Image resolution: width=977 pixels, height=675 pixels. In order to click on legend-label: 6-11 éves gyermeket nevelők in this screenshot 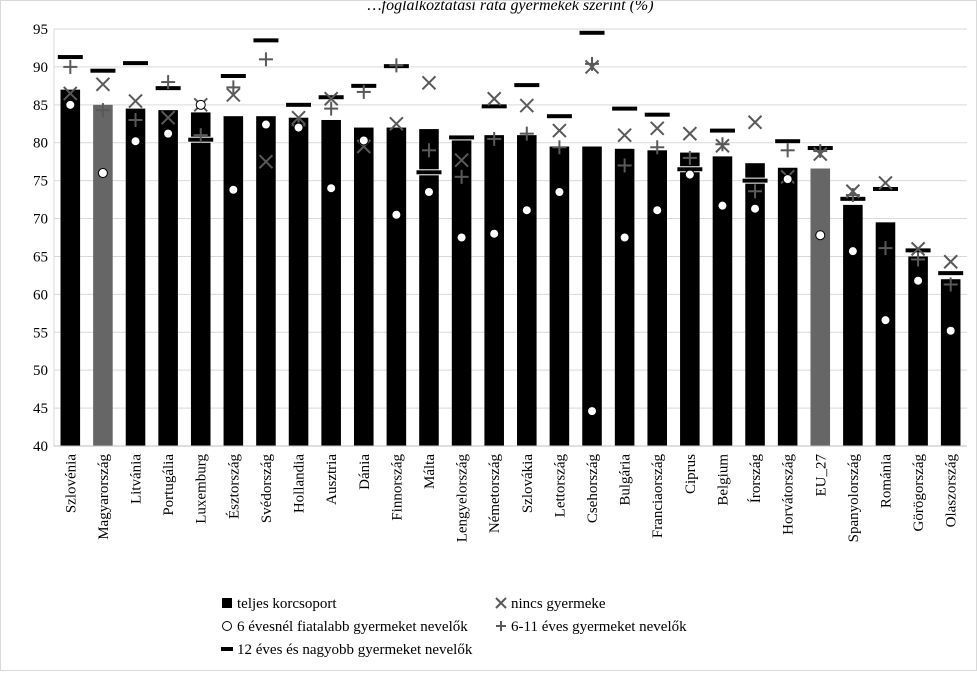, I will do `click(599, 627)`.